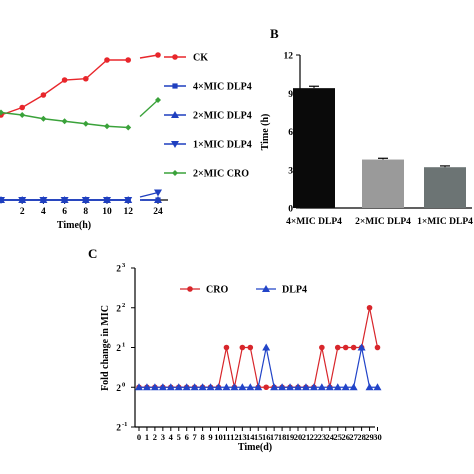 The width and height of the screenshot is (474, 474). I want to click on legend-label: 2×MIC DLP4, so click(222, 116).